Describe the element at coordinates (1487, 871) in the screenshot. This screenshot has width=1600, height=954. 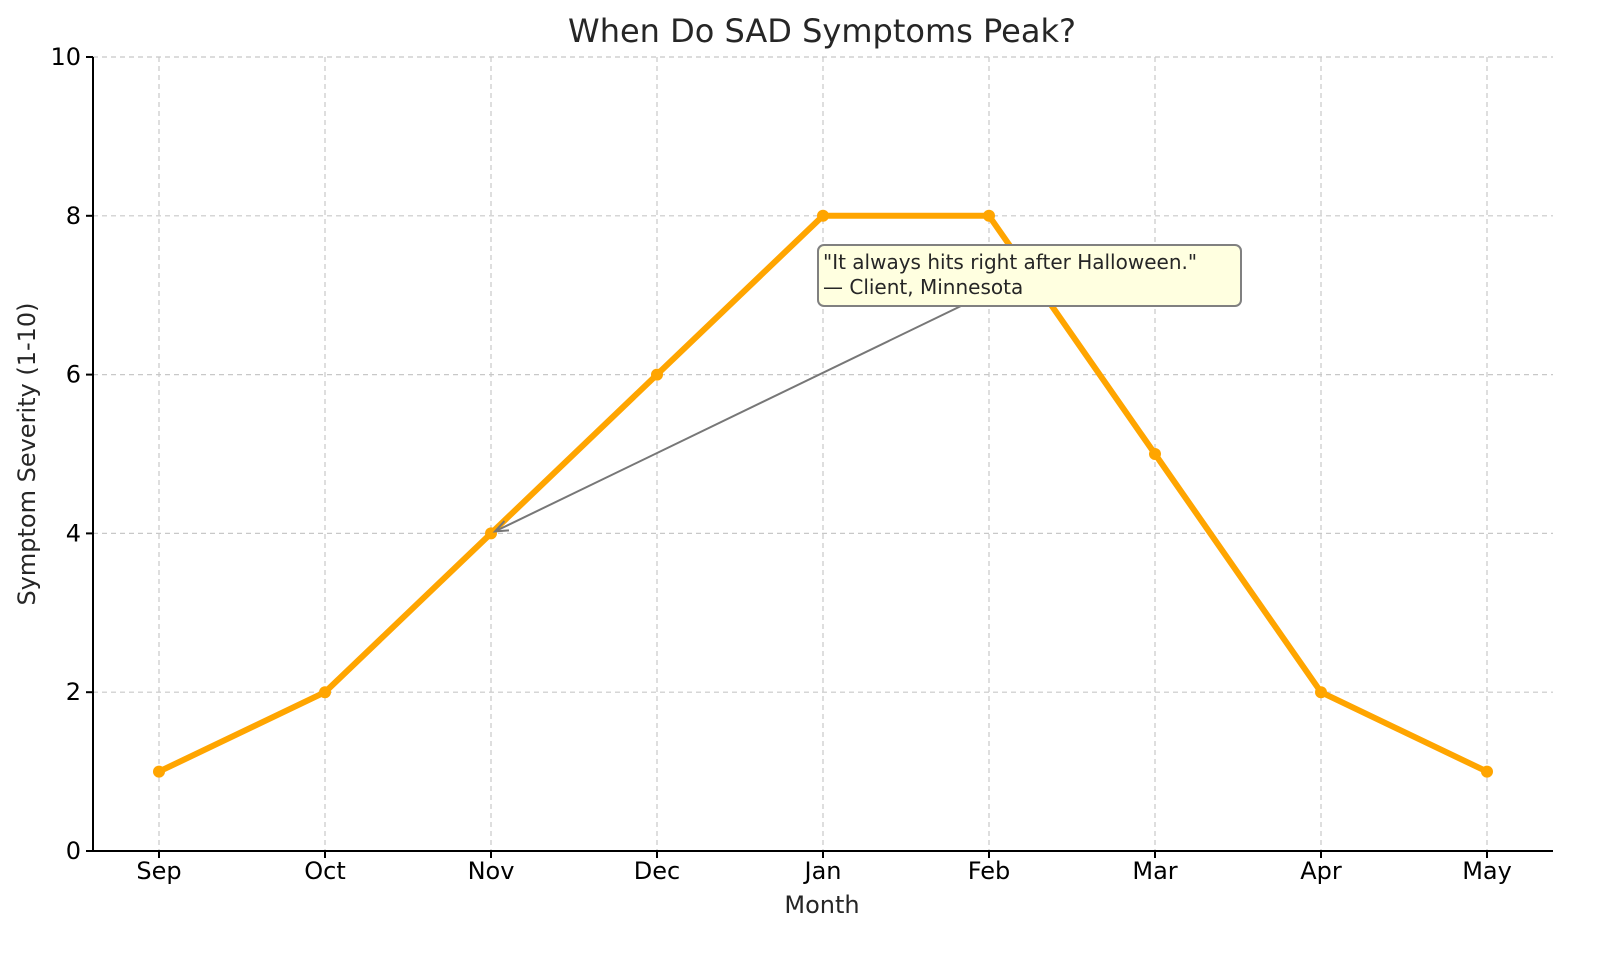
I see `x-tick-label: May` at that location.